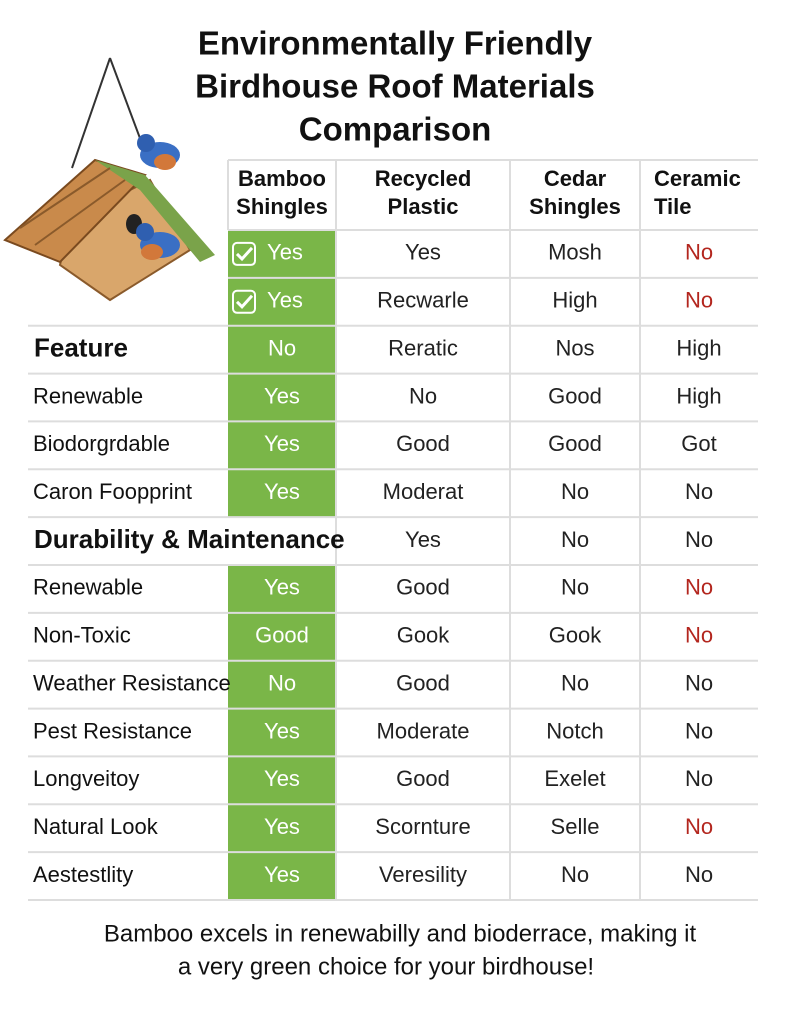 The width and height of the screenshot is (788, 1029). I want to click on column-header: Cedar, so click(575, 178).